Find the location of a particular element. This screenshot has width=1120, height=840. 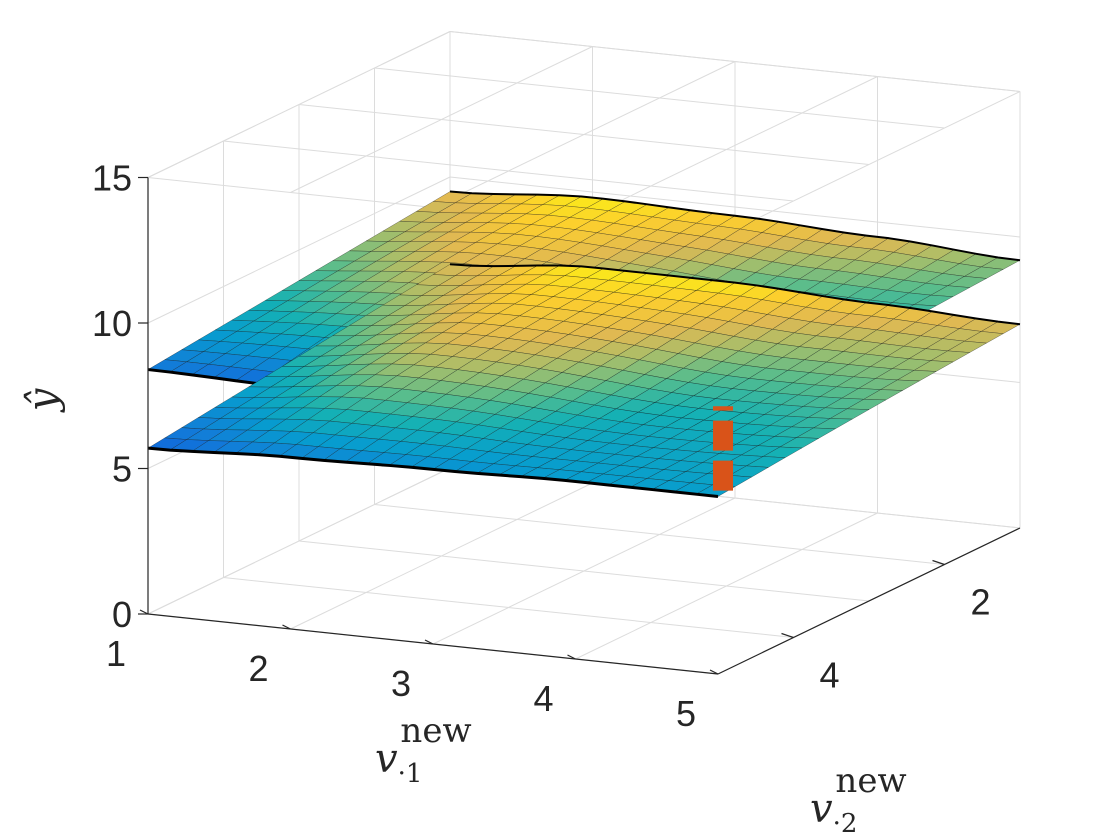

x-tick-label: 2 is located at coordinates (258, 668).